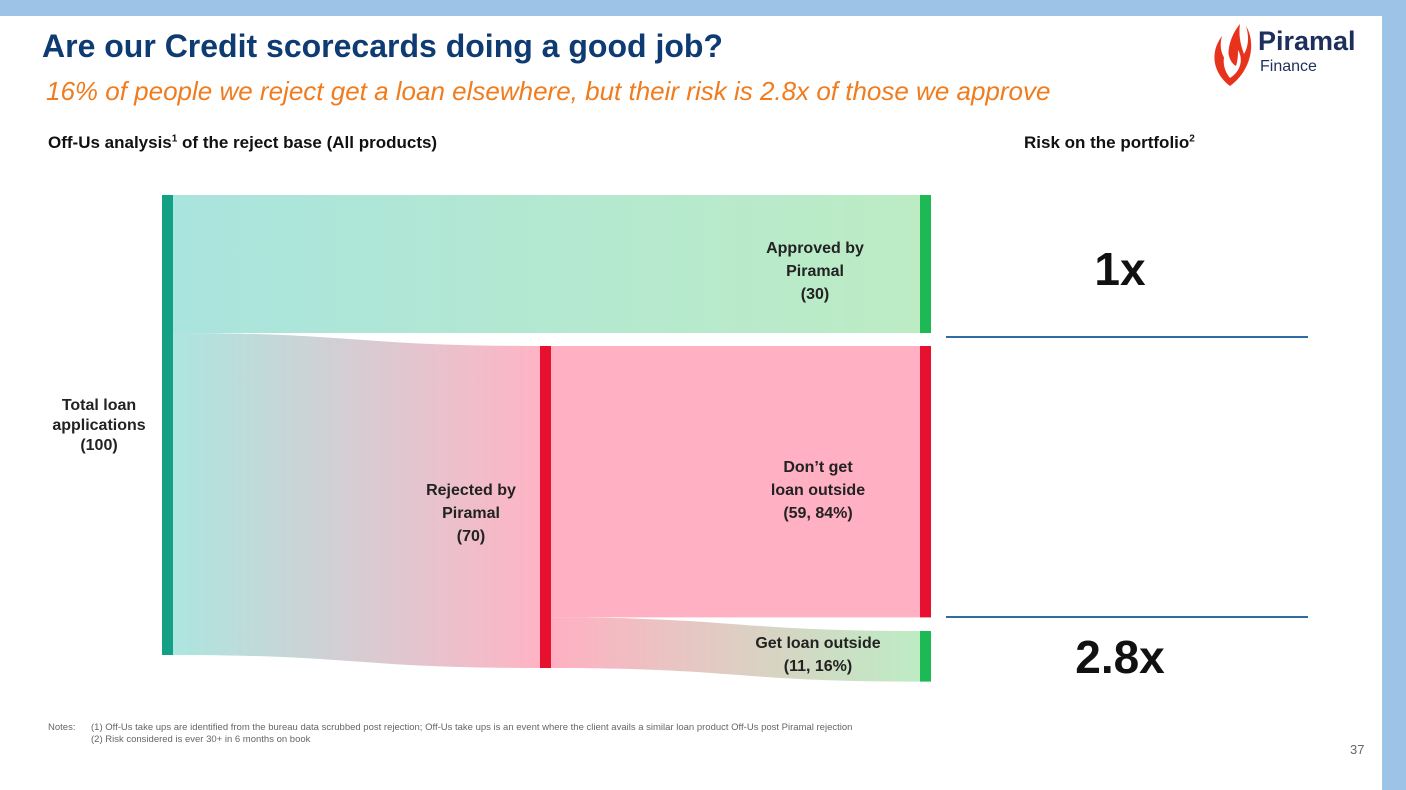 The image size is (1406, 790). Describe the element at coordinates (925, 482) in the screenshot. I see `node-dont-get-bar` at that location.